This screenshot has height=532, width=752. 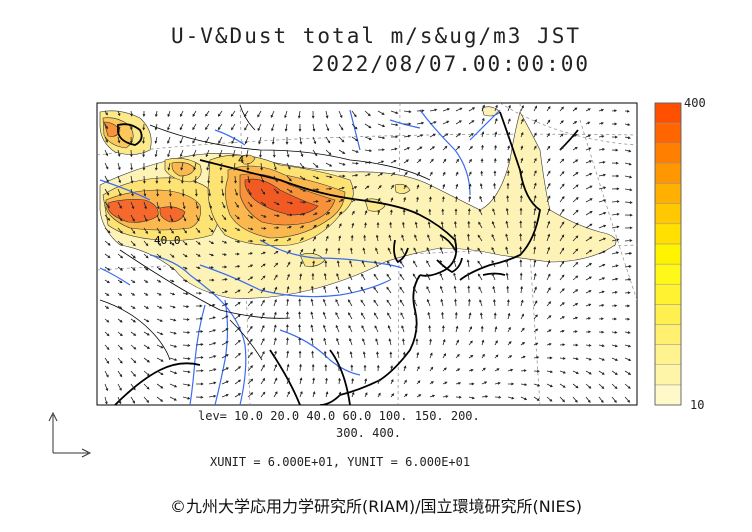 I want to click on contour-levels-line2: 300. 400., so click(x=369, y=433).